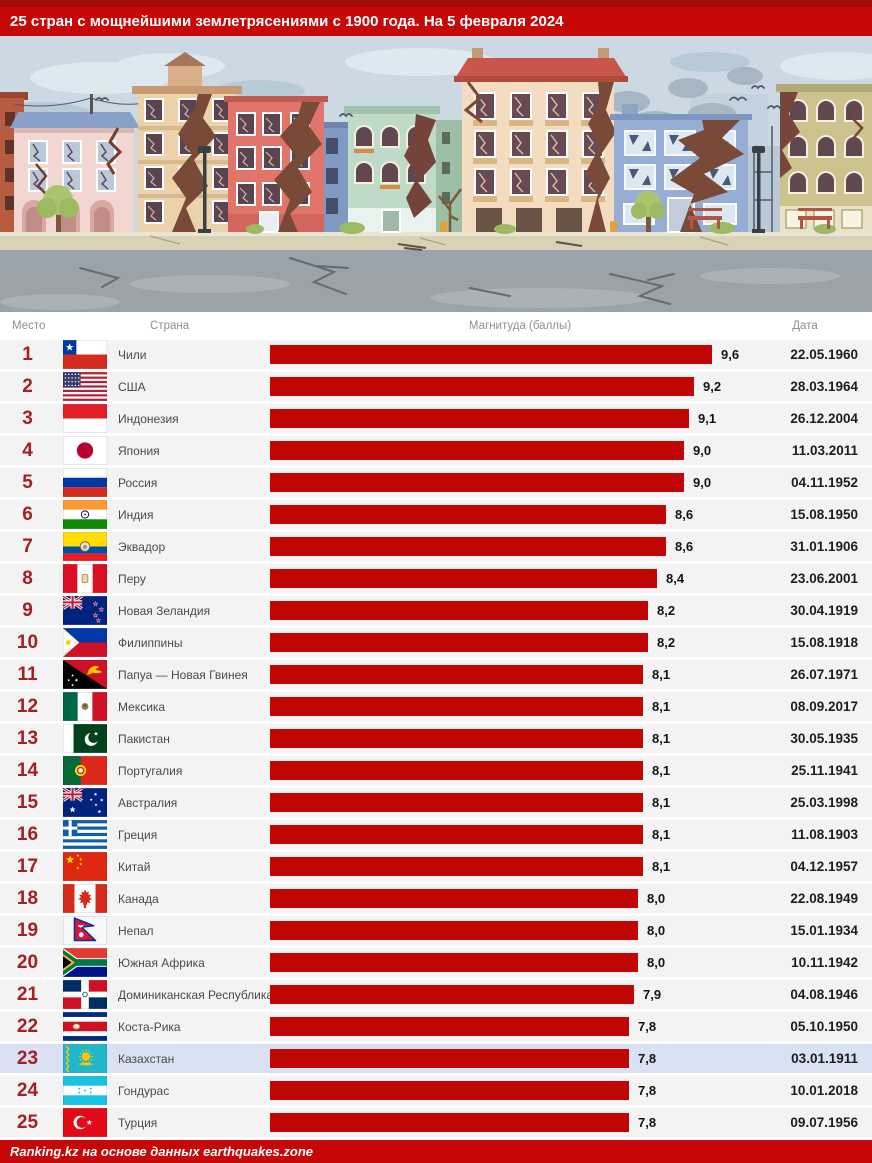  What do you see at coordinates (83, 514) in the screenshot?
I see `flag-in-icon` at bounding box center [83, 514].